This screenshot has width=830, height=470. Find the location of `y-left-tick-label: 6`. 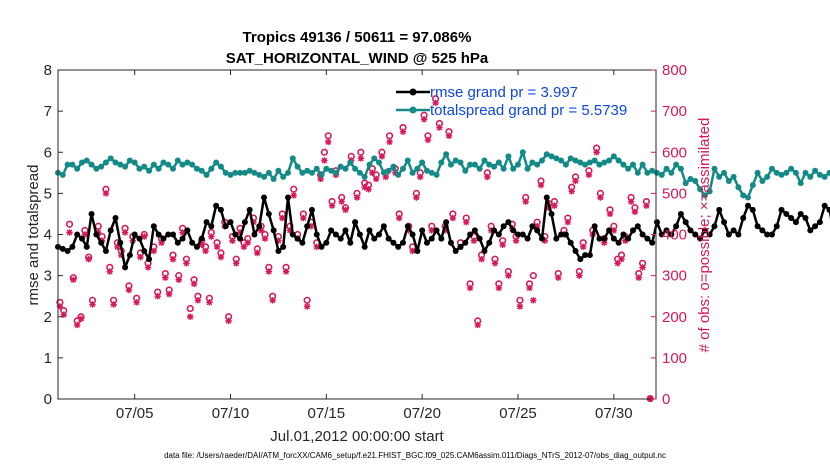

y-left-tick-label: 6 is located at coordinates (48, 152).